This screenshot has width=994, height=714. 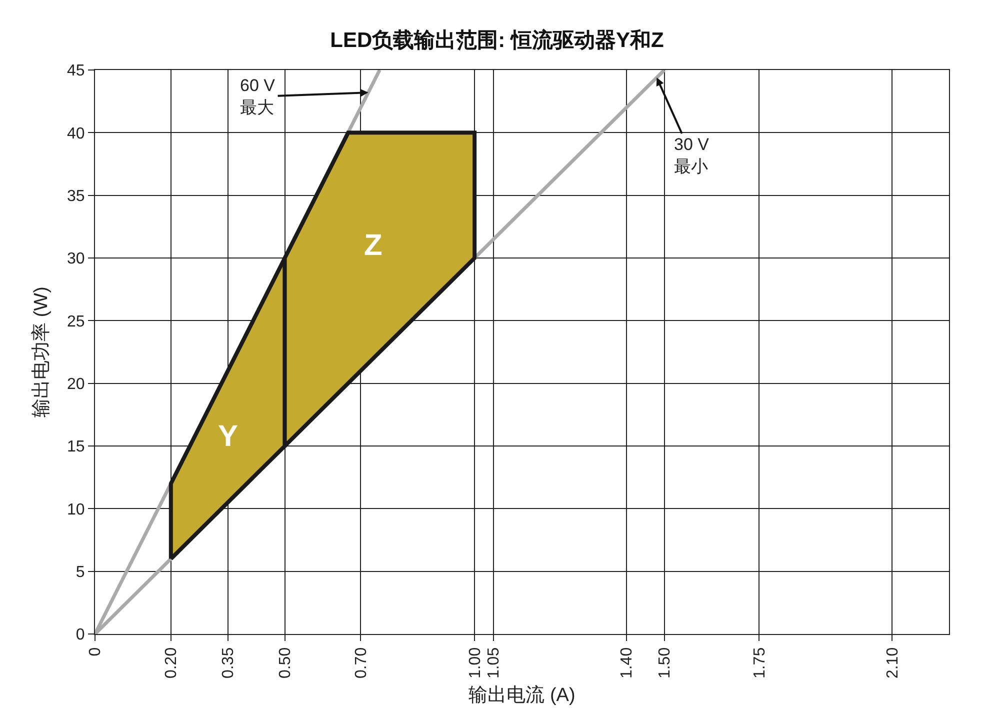 What do you see at coordinates (76, 133) in the screenshot?
I see `y-tick-label: 40` at bounding box center [76, 133].